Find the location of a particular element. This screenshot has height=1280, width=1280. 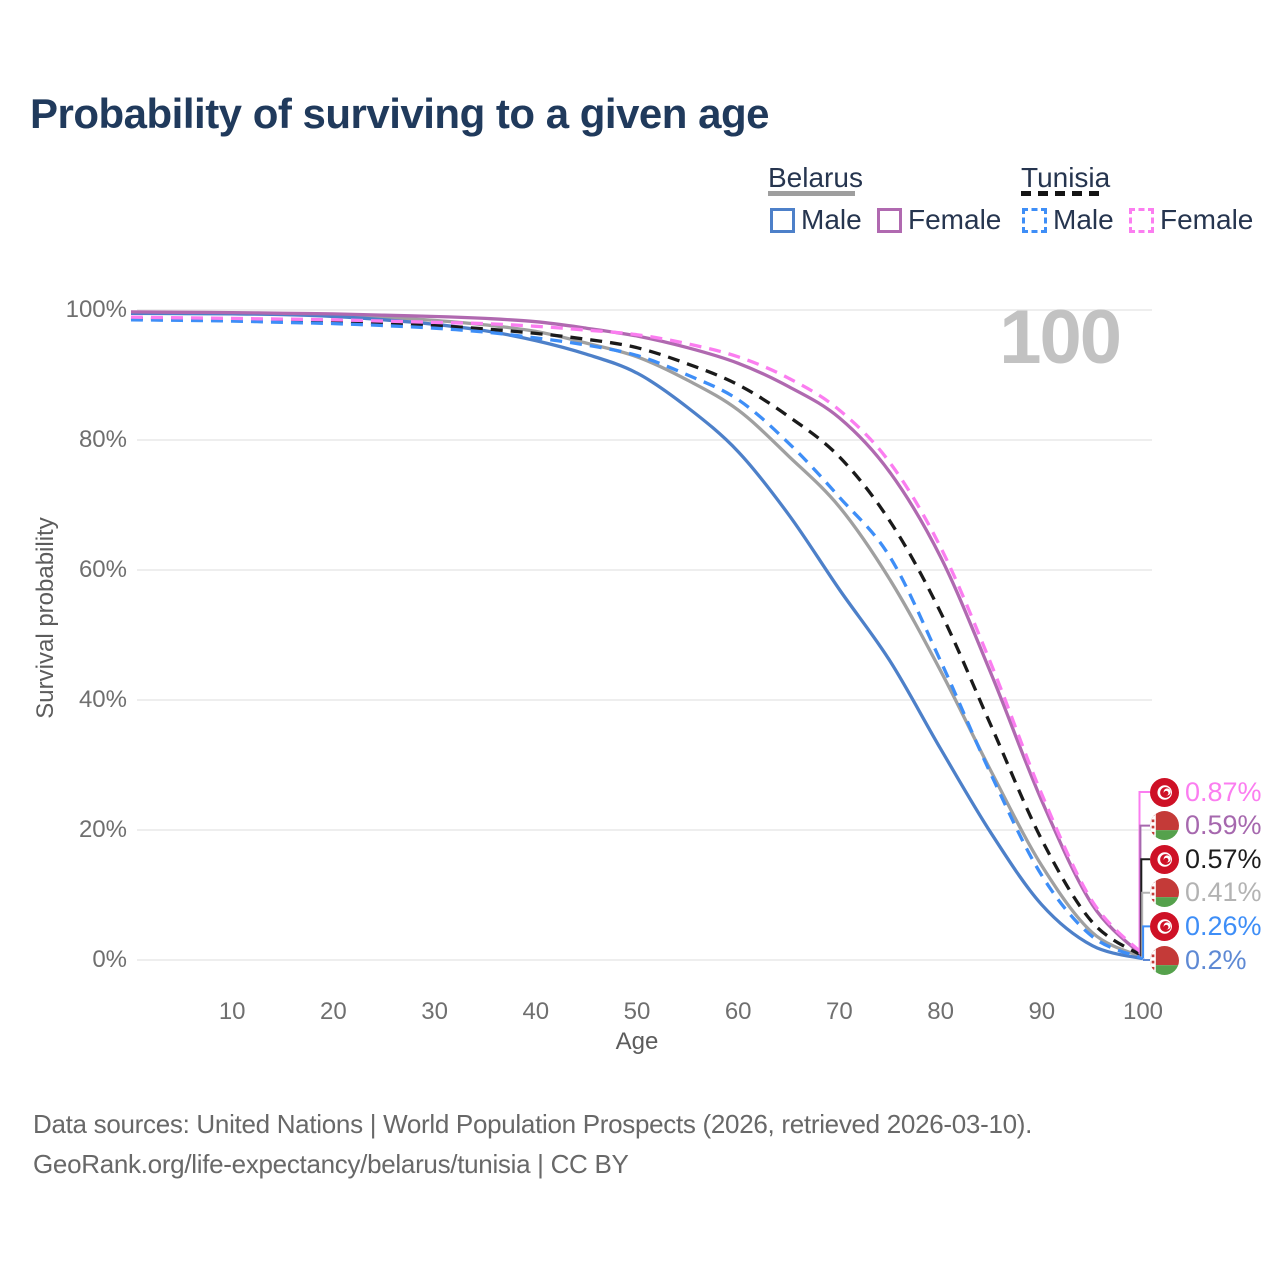

page-title: Probability of surviving to a given age is located at coordinates (399, 113).